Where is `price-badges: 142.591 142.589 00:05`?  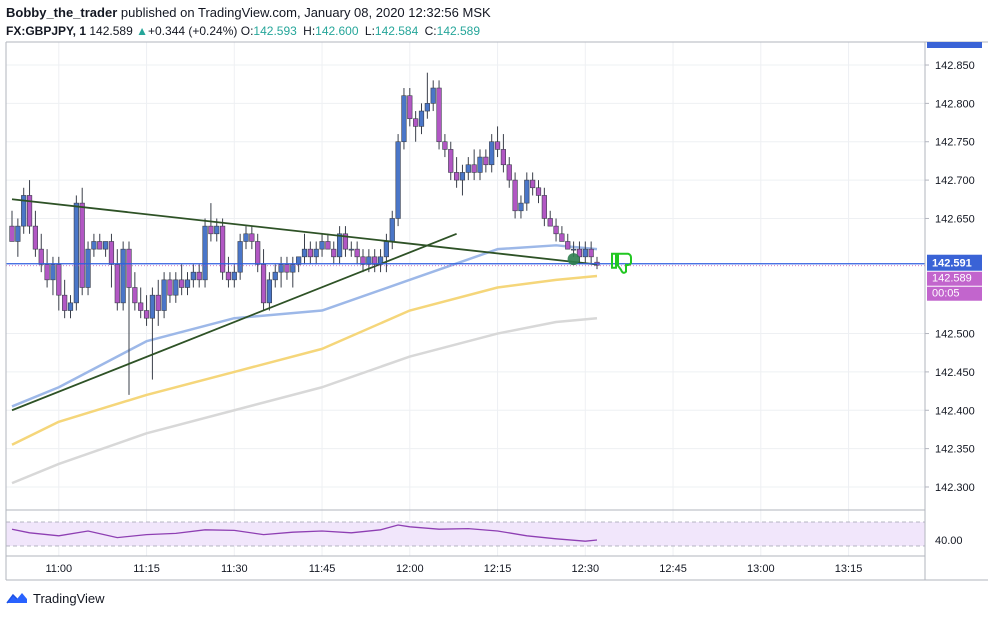 price-badges: 142.591 142.589 00:05 is located at coordinates (954, 171).